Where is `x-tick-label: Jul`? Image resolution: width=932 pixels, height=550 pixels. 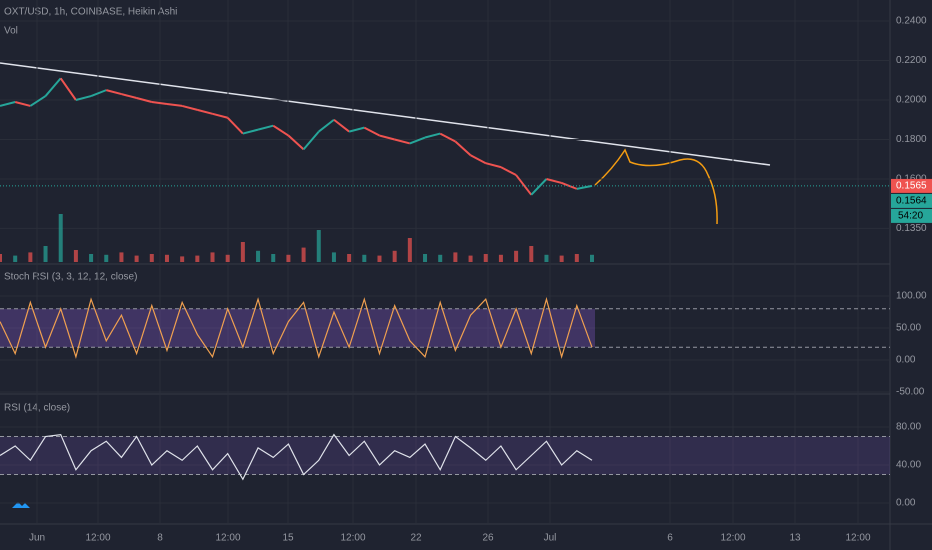 x-tick-label: Jul is located at coordinates (550, 538).